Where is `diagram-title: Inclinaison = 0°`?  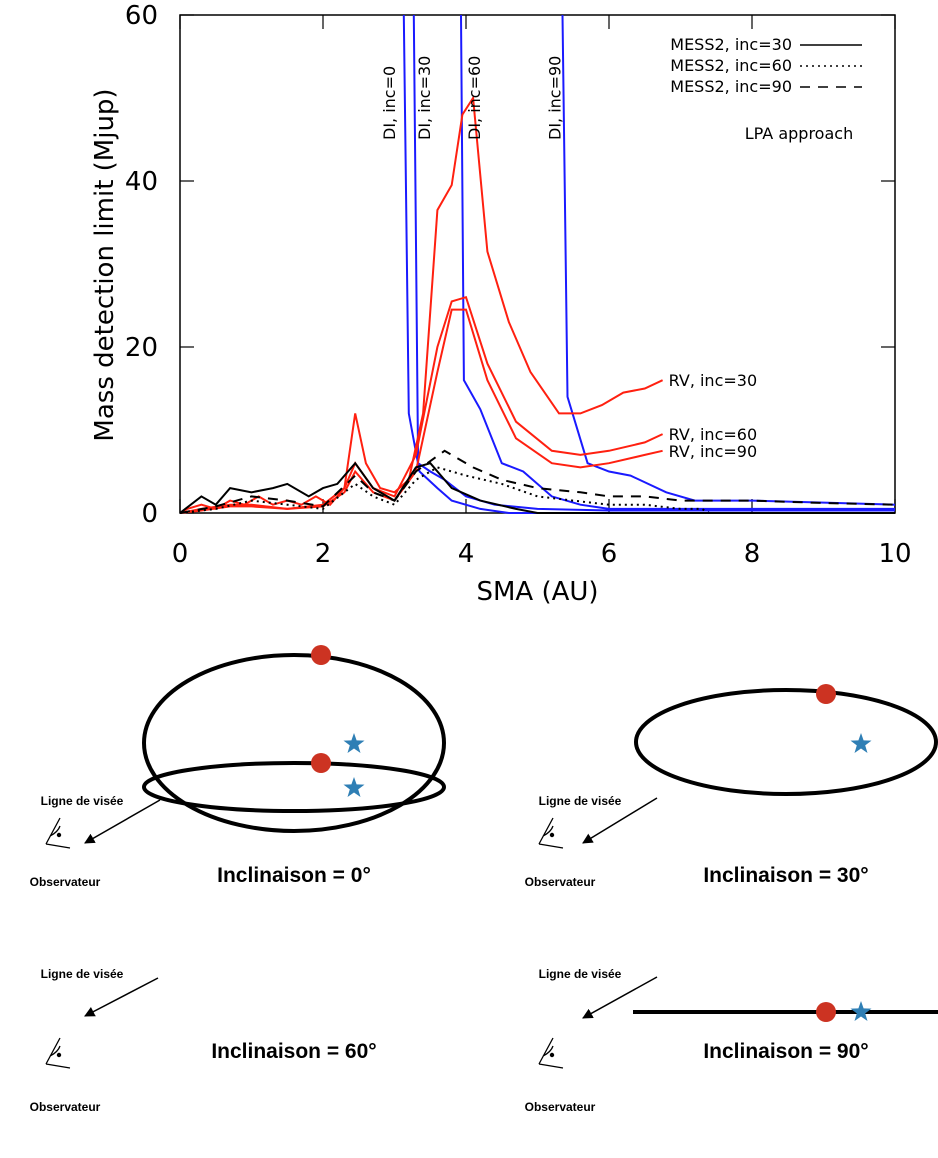
diagram-title: Inclinaison = 0° is located at coordinates (294, 875).